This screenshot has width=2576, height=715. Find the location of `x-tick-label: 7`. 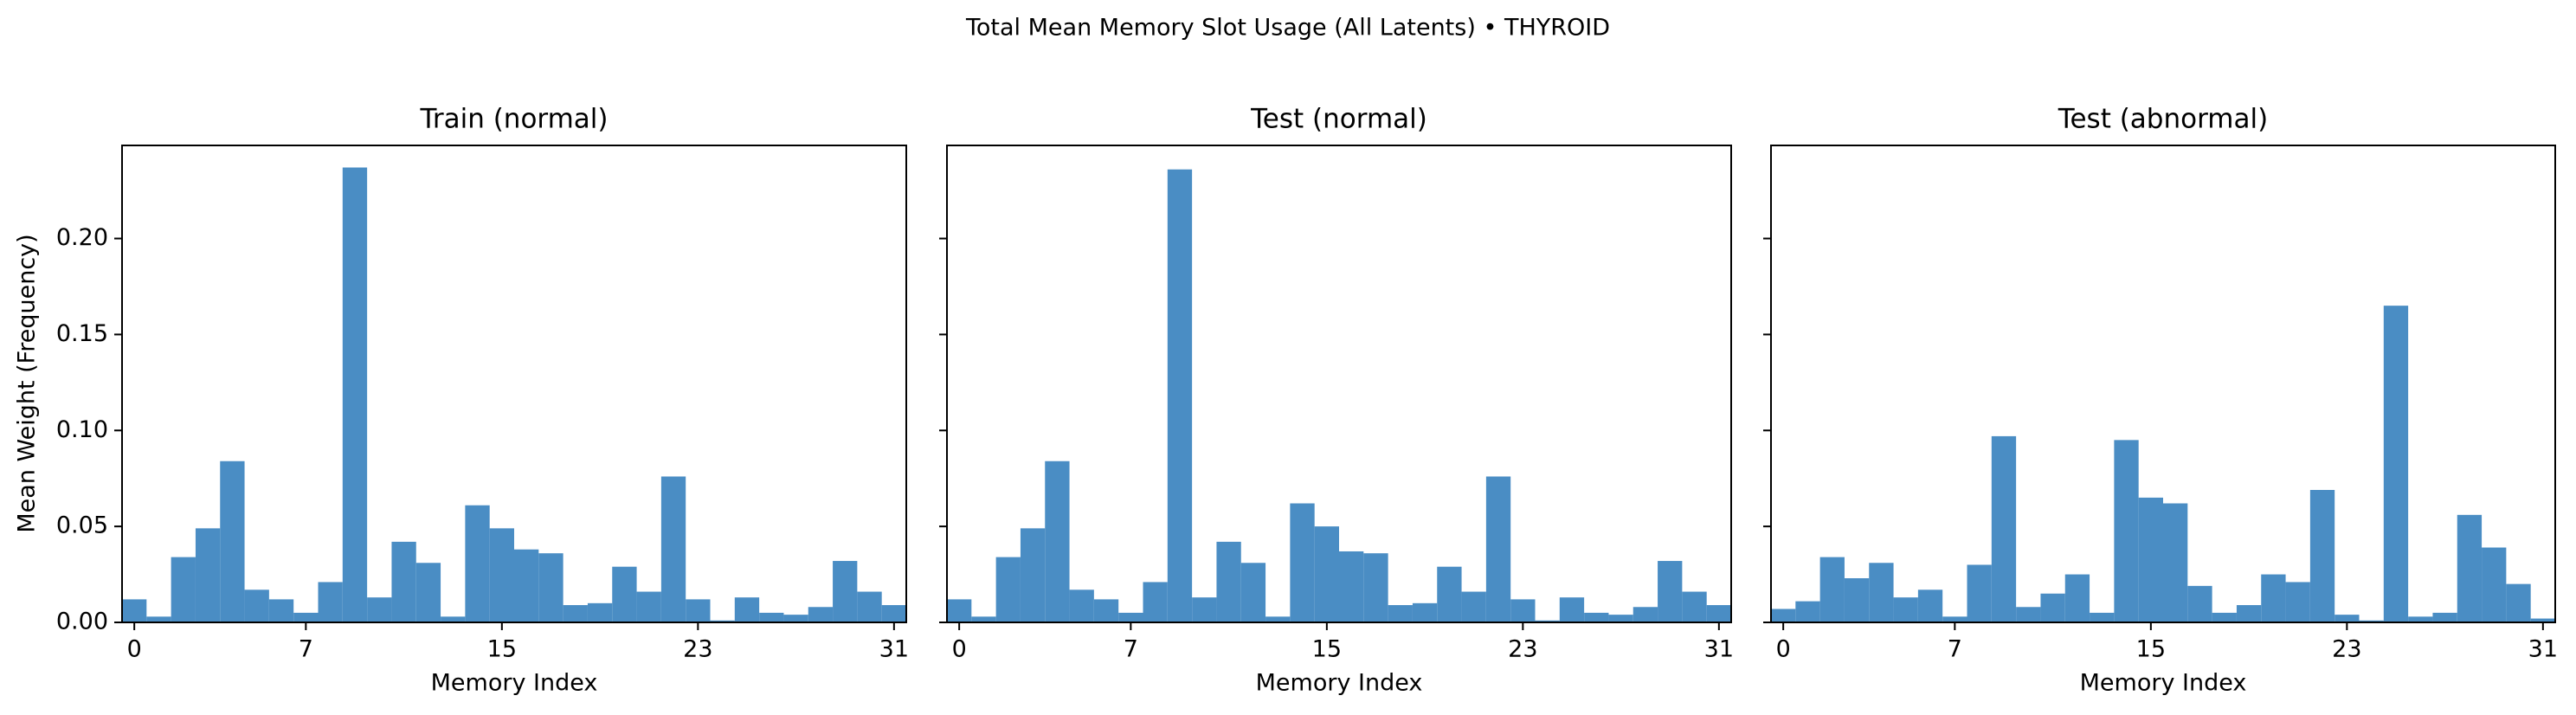

x-tick-label: 7 is located at coordinates (306, 649).